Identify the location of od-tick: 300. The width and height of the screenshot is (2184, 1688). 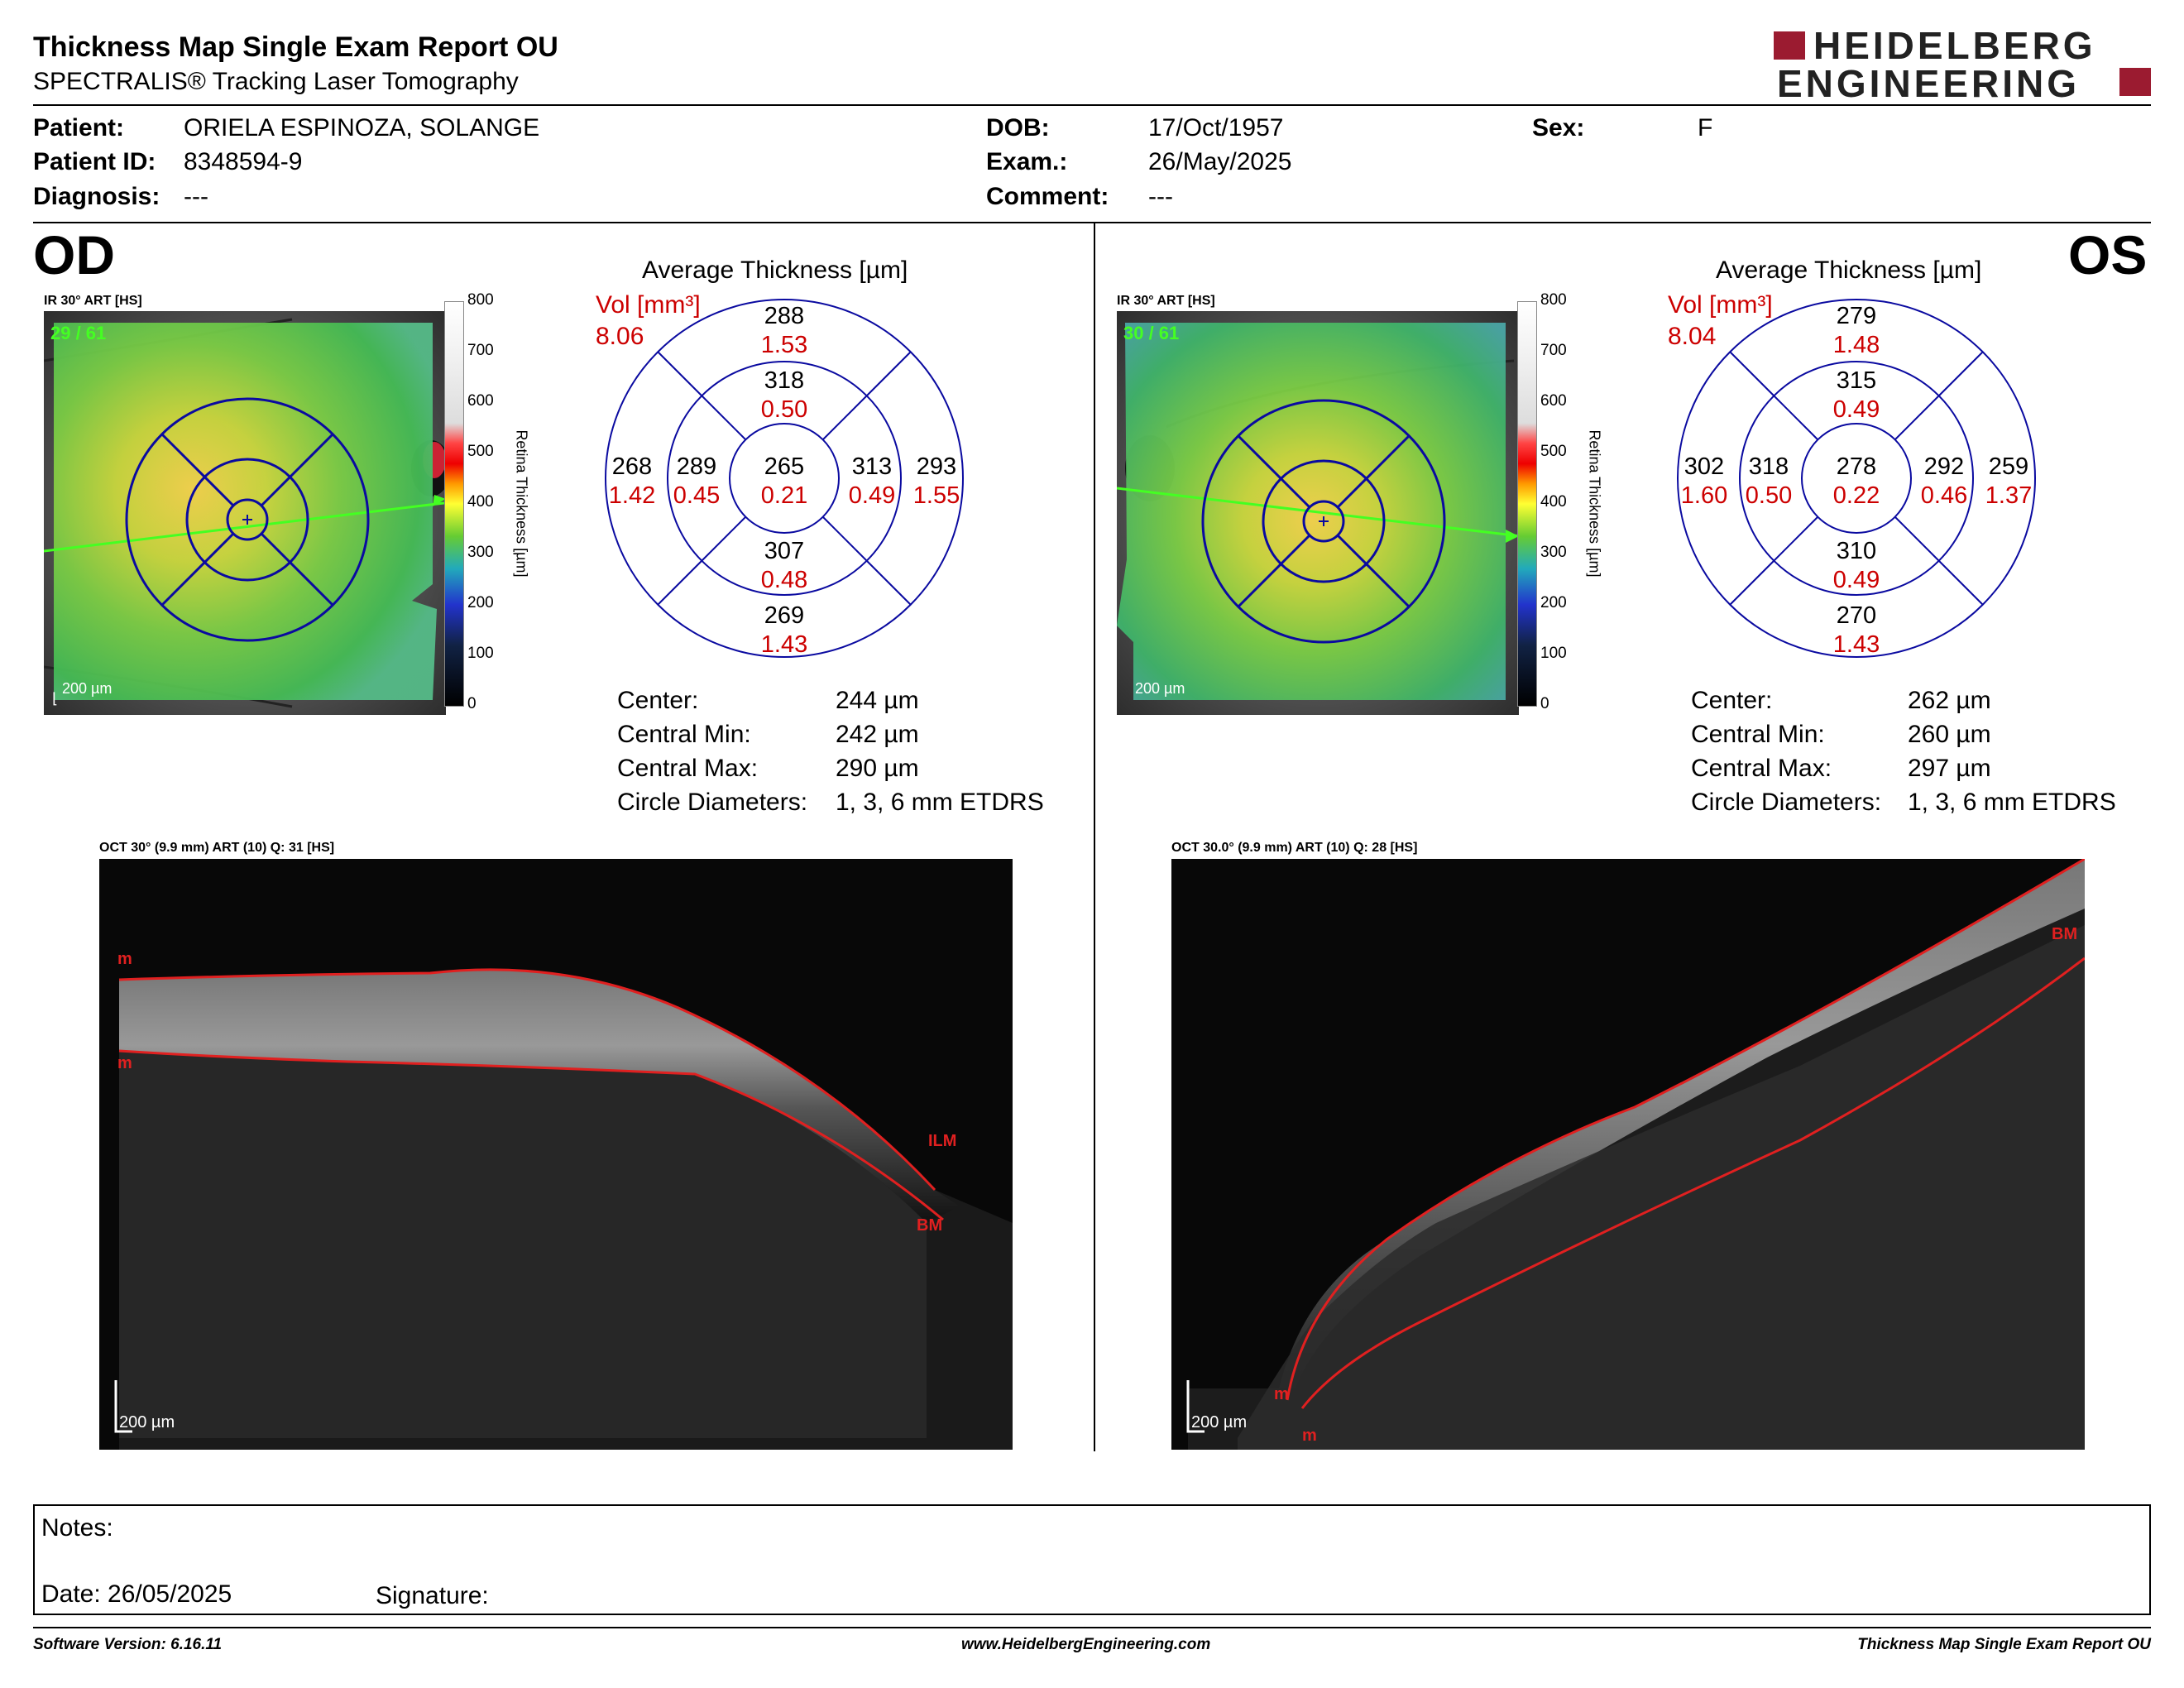
(480, 552).